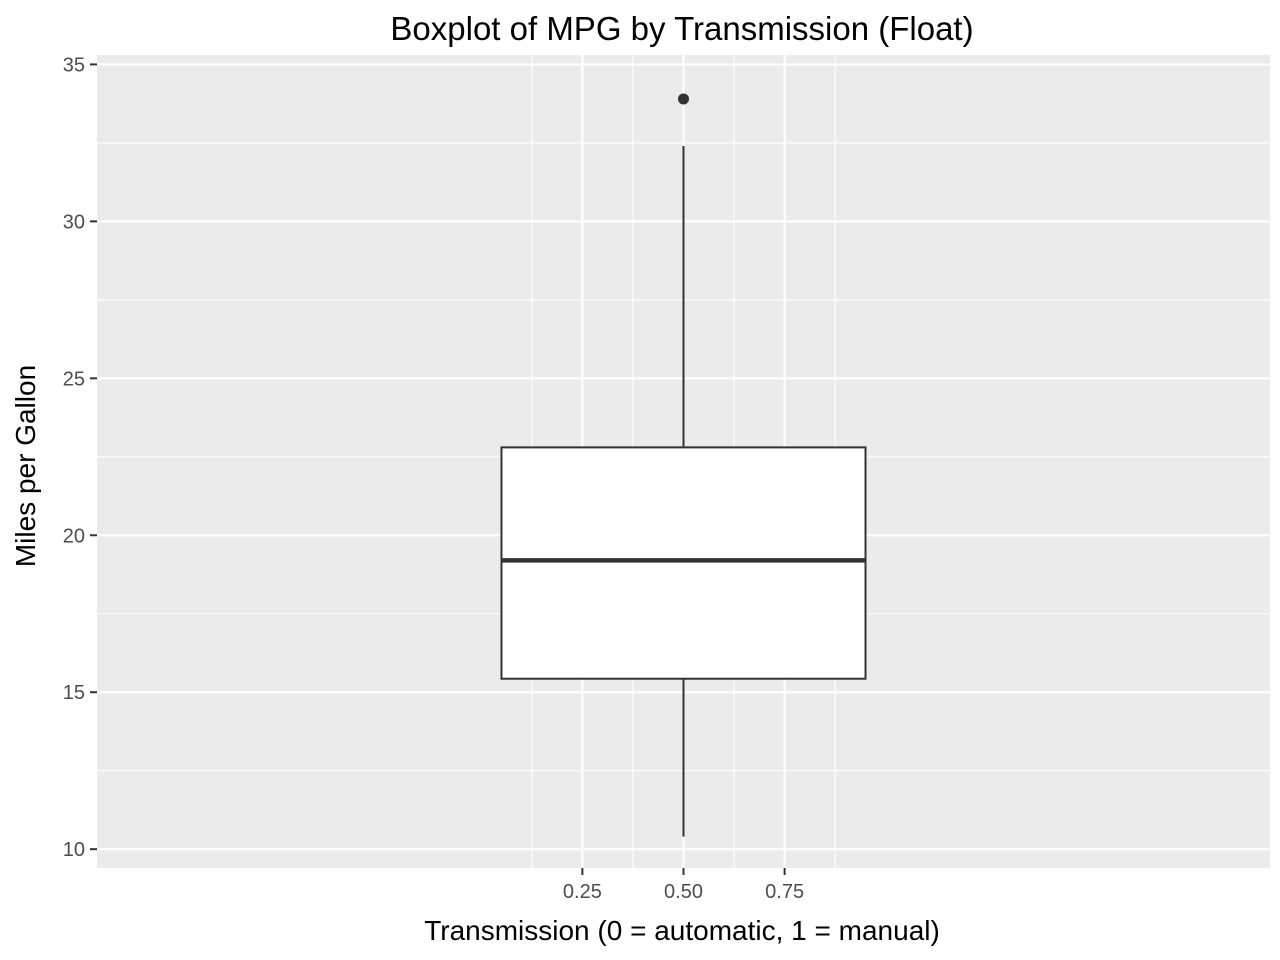 The image size is (1280, 960). Describe the element at coordinates (74, 379) in the screenshot. I see `y-tick-label: 25` at that location.